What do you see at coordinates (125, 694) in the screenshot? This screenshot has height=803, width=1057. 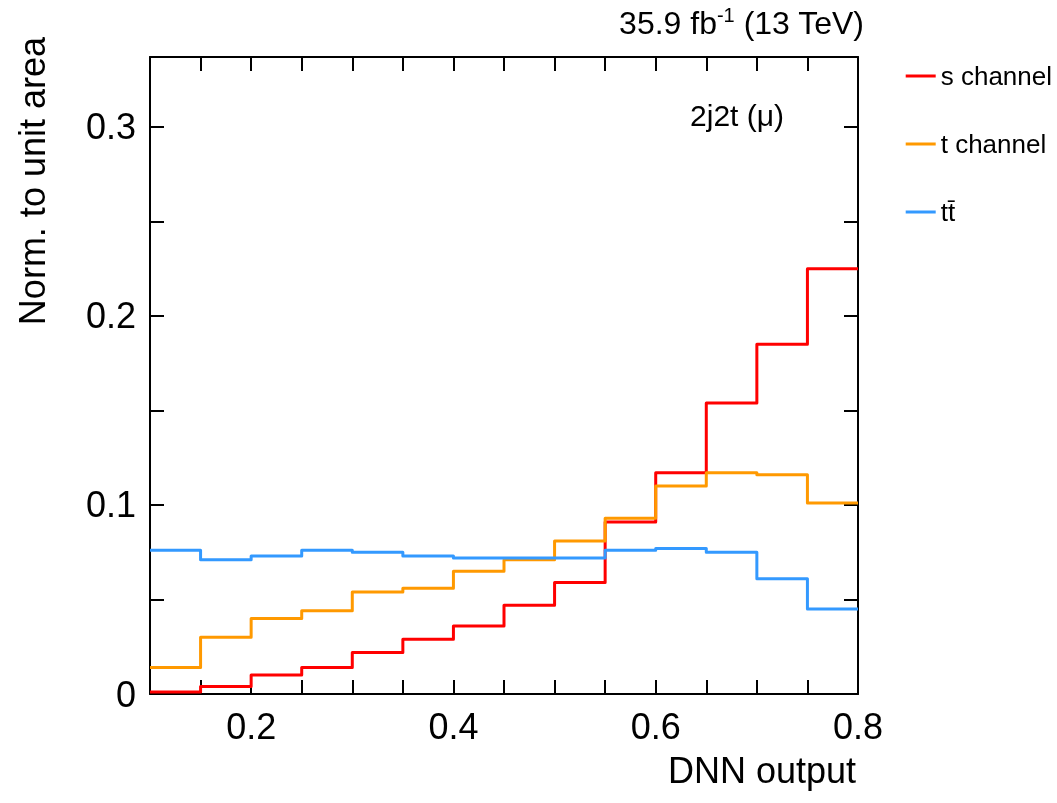 I see `y-tick-label: 0` at bounding box center [125, 694].